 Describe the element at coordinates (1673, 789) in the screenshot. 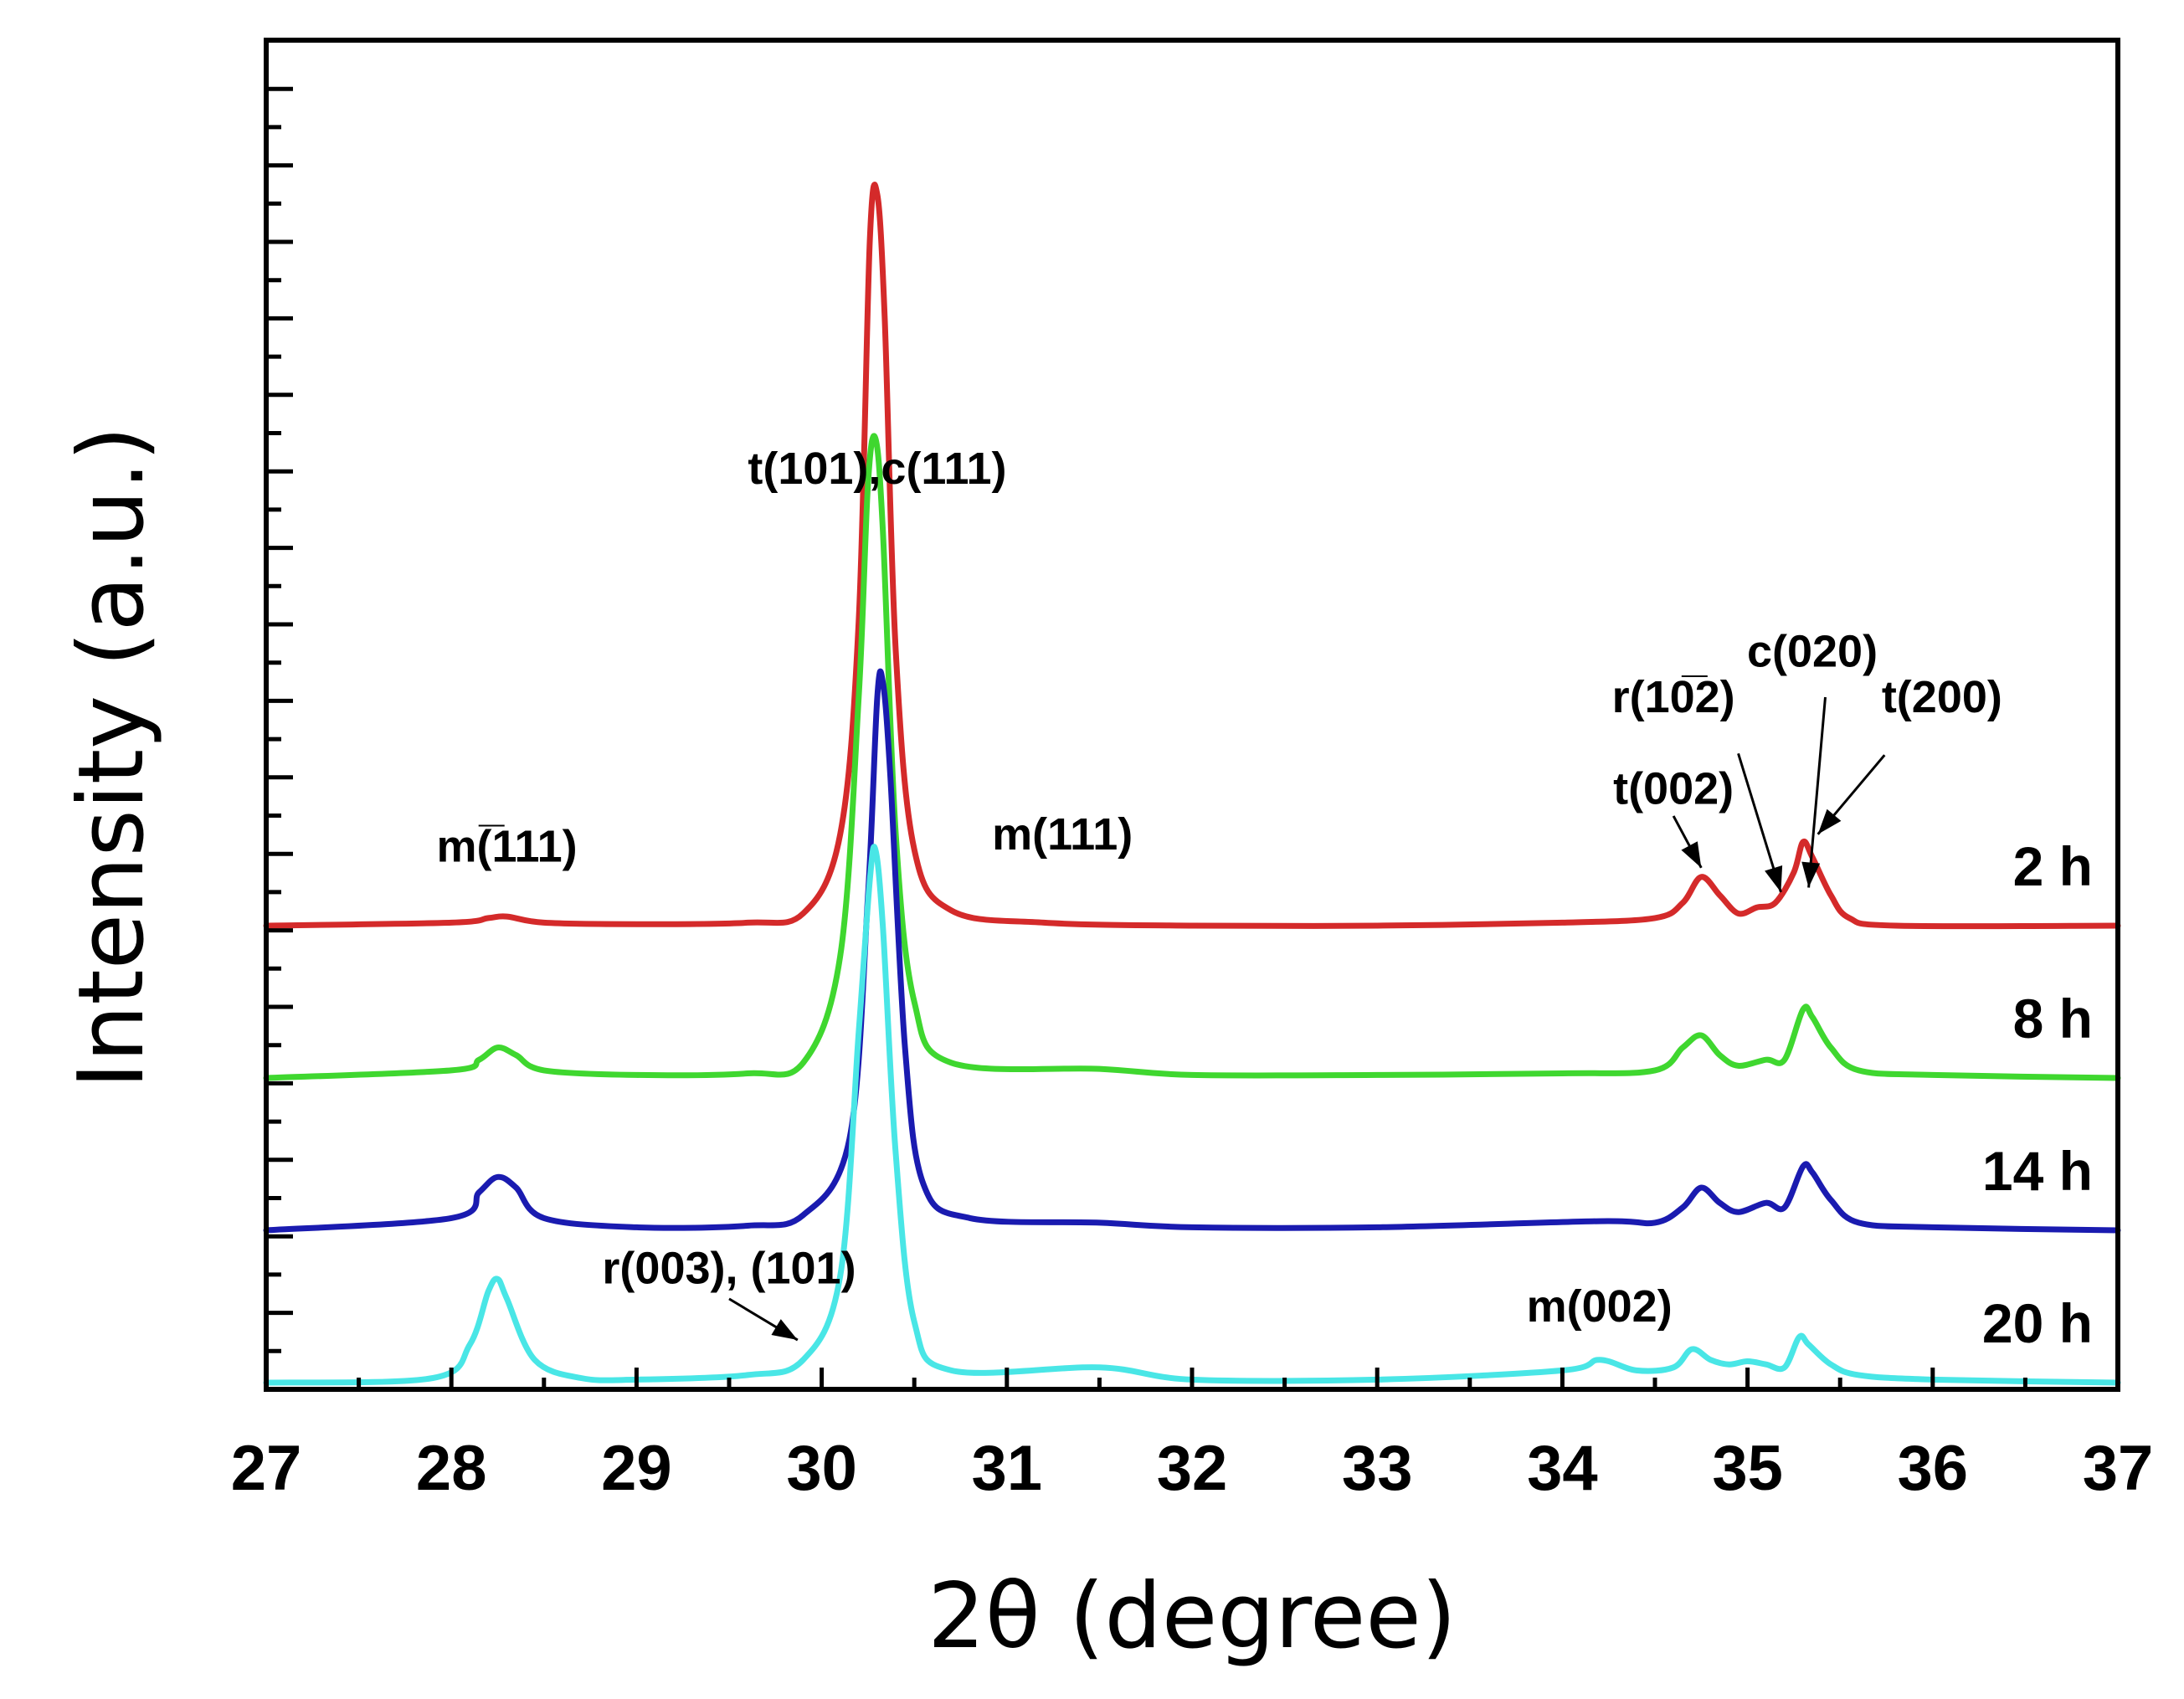

I see `peak-annotation: t(002)` at that location.